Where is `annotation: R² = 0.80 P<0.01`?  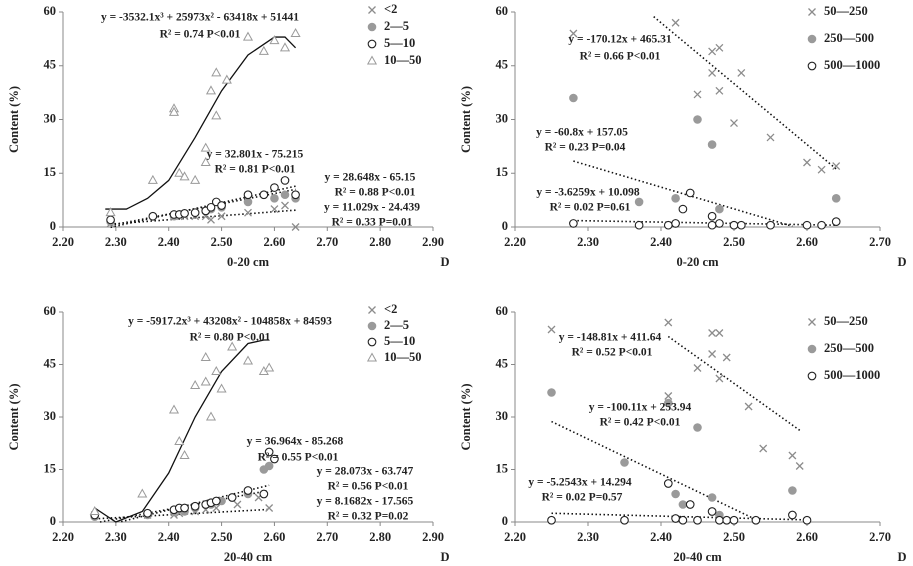 annotation: R² = 0.80 P<0.01 is located at coordinates (230, 338).